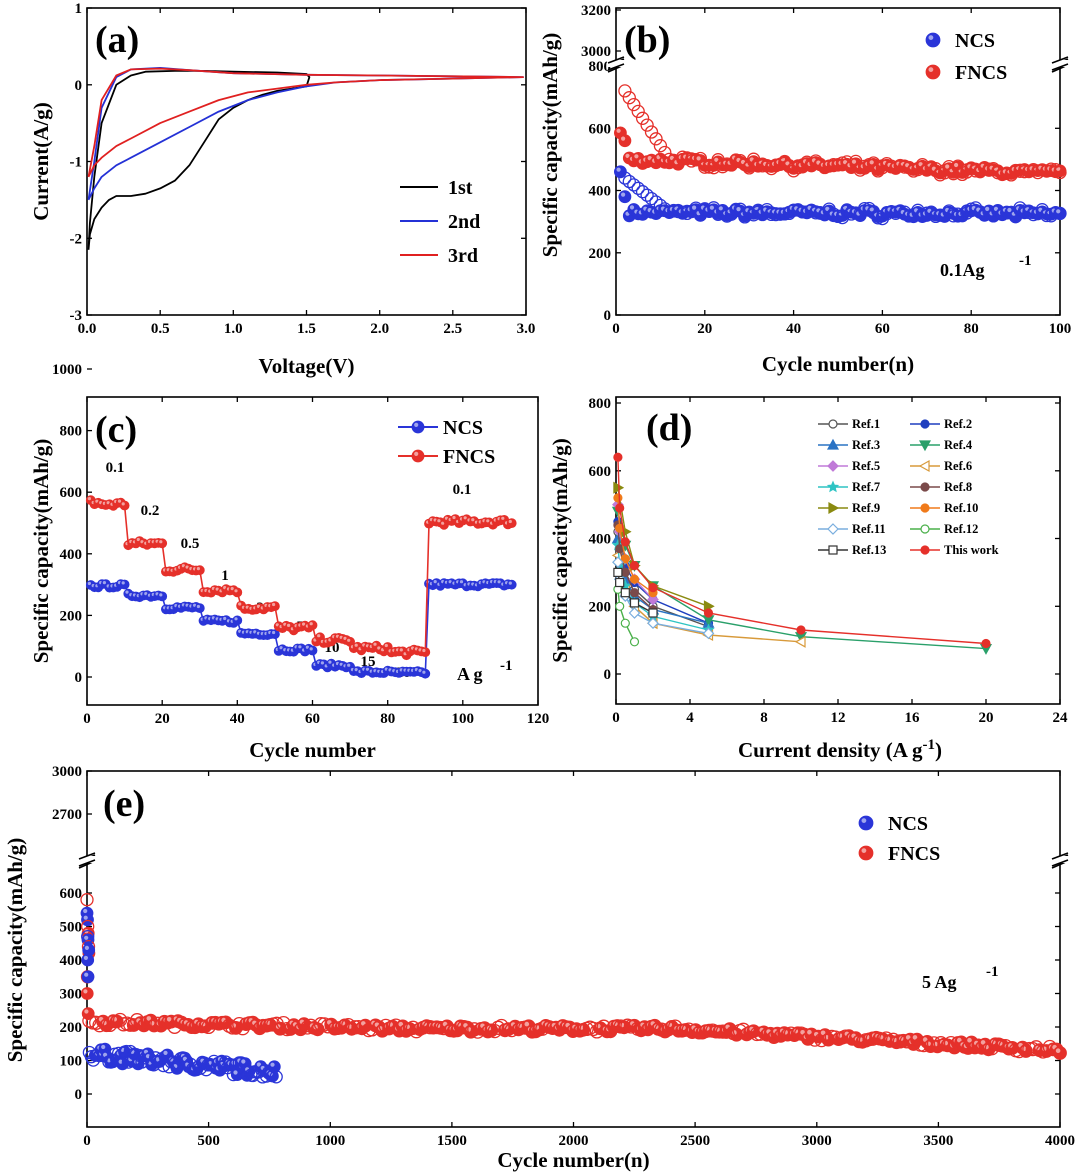 The height and width of the screenshot is (1175, 1079). What do you see at coordinates (1060, 1141) in the screenshot?
I see `x-tick-label: 4000` at bounding box center [1060, 1141].